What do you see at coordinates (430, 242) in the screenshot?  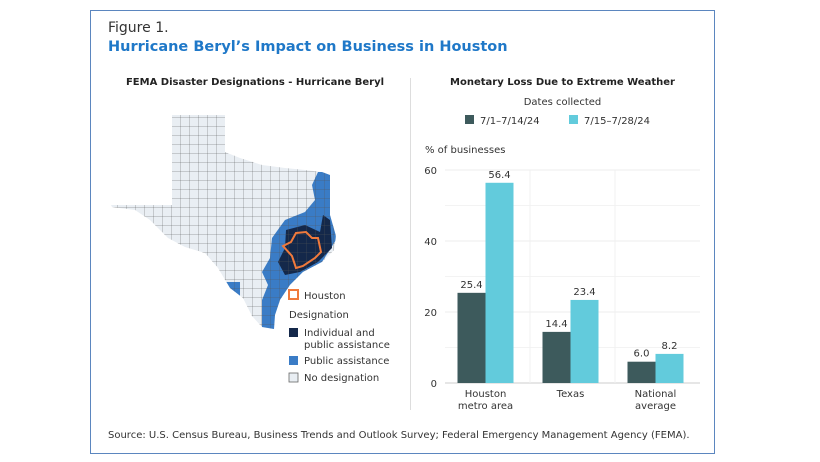 I see `y-tick-label: 40` at bounding box center [430, 242].